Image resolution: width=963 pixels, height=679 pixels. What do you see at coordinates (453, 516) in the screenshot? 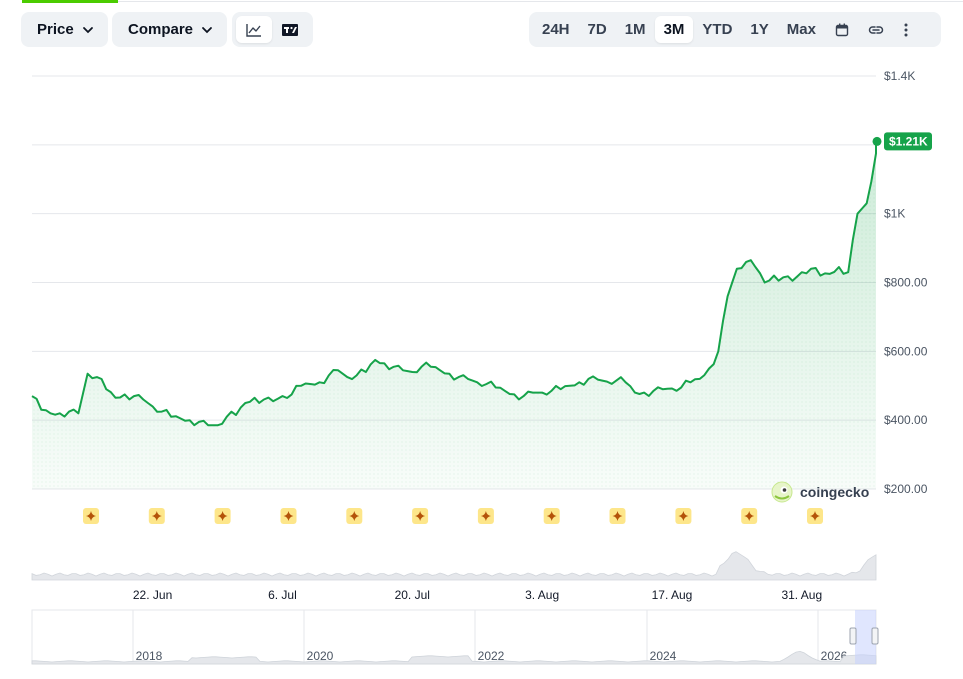
I see `event-markers` at bounding box center [453, 516].